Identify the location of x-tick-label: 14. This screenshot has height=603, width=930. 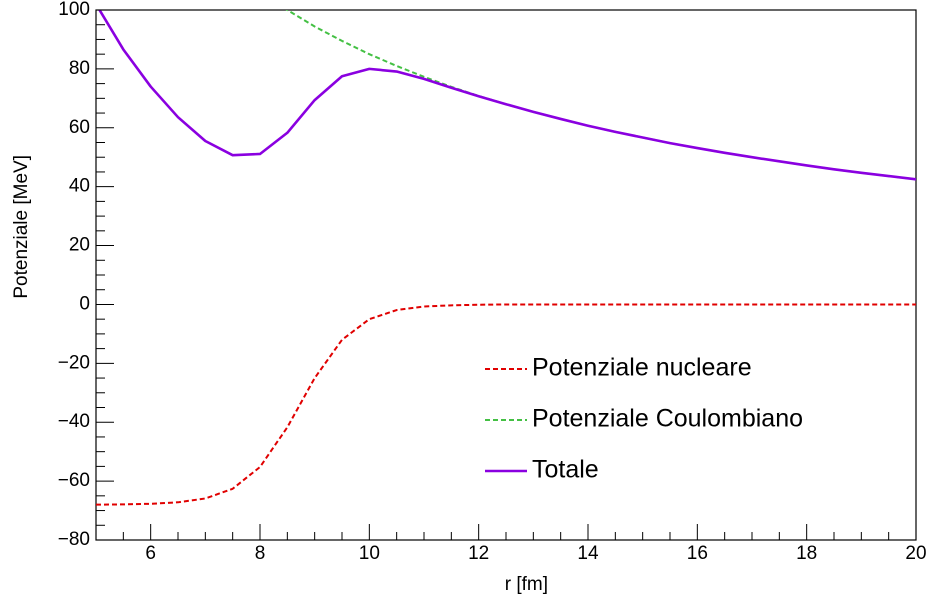
(588, 553).